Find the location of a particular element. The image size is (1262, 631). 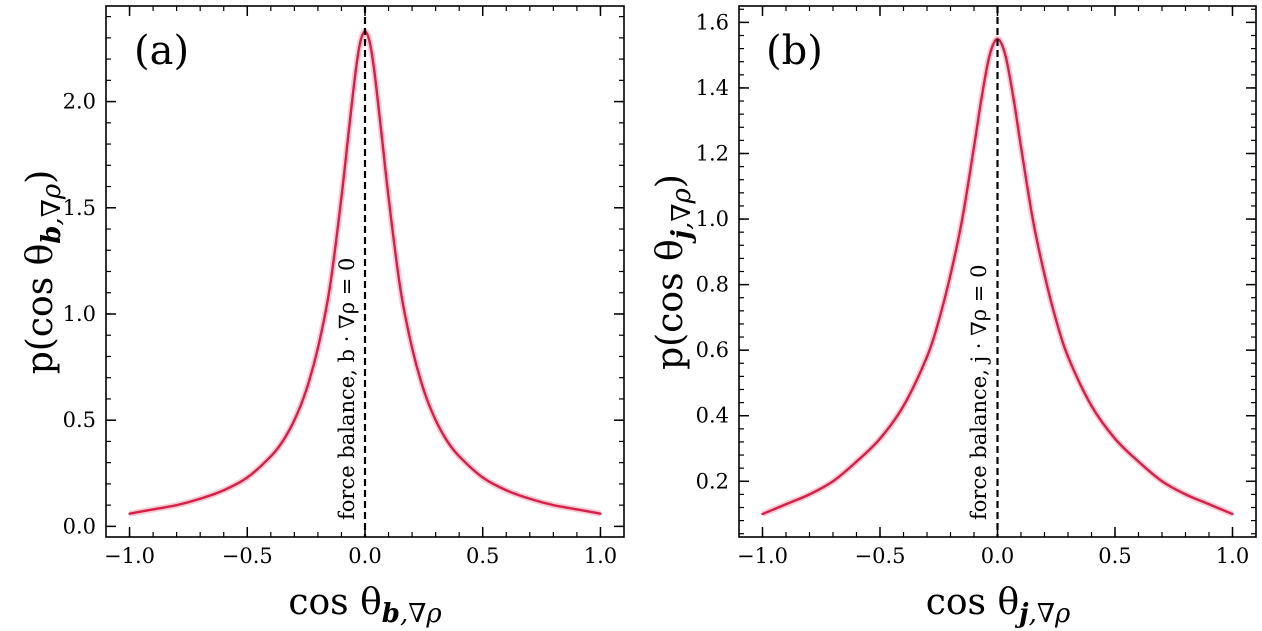

panel-a-x-tick-label: −0.5 is located at coordinates (247, 556).